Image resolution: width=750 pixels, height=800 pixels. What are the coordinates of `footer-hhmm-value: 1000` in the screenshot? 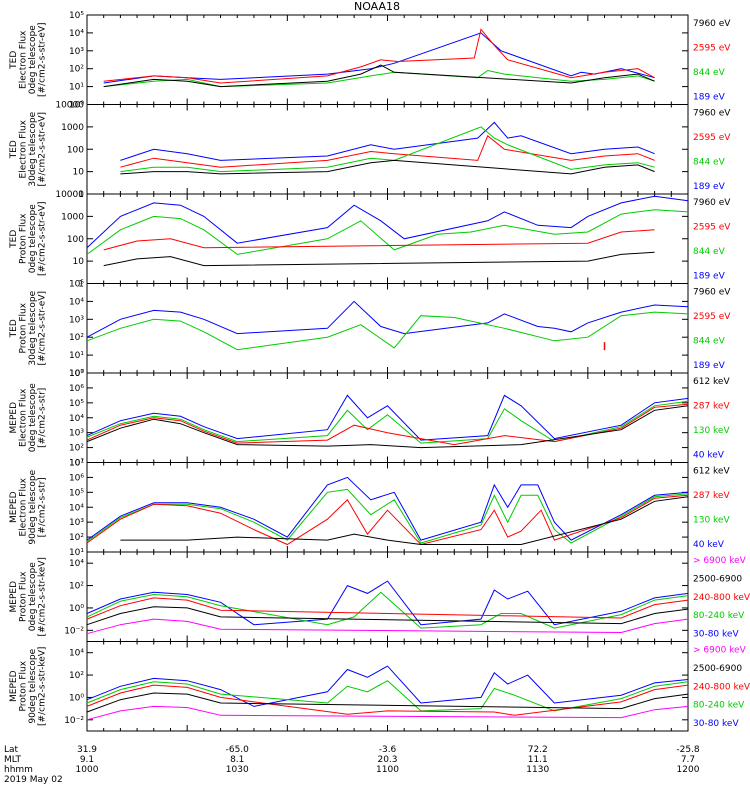 It's located at (87, 770).